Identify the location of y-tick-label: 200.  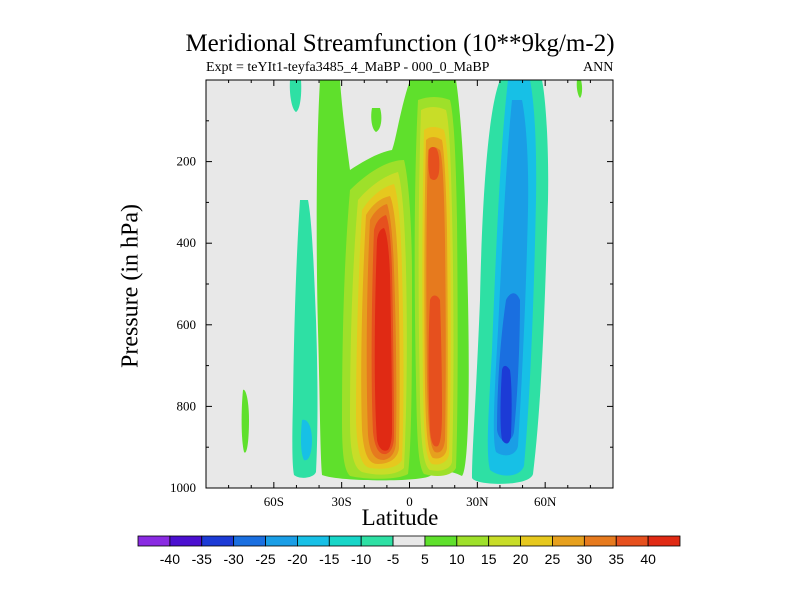
(187, 161).